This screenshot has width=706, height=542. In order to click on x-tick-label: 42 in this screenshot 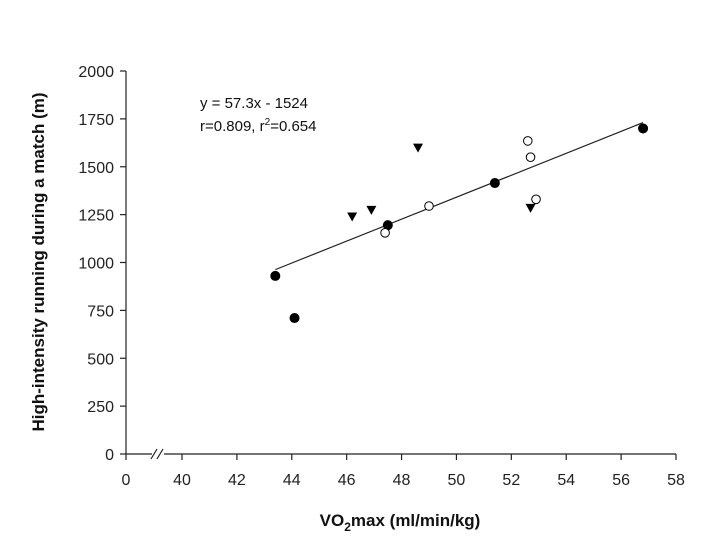, I will do `click(237, 480)`.